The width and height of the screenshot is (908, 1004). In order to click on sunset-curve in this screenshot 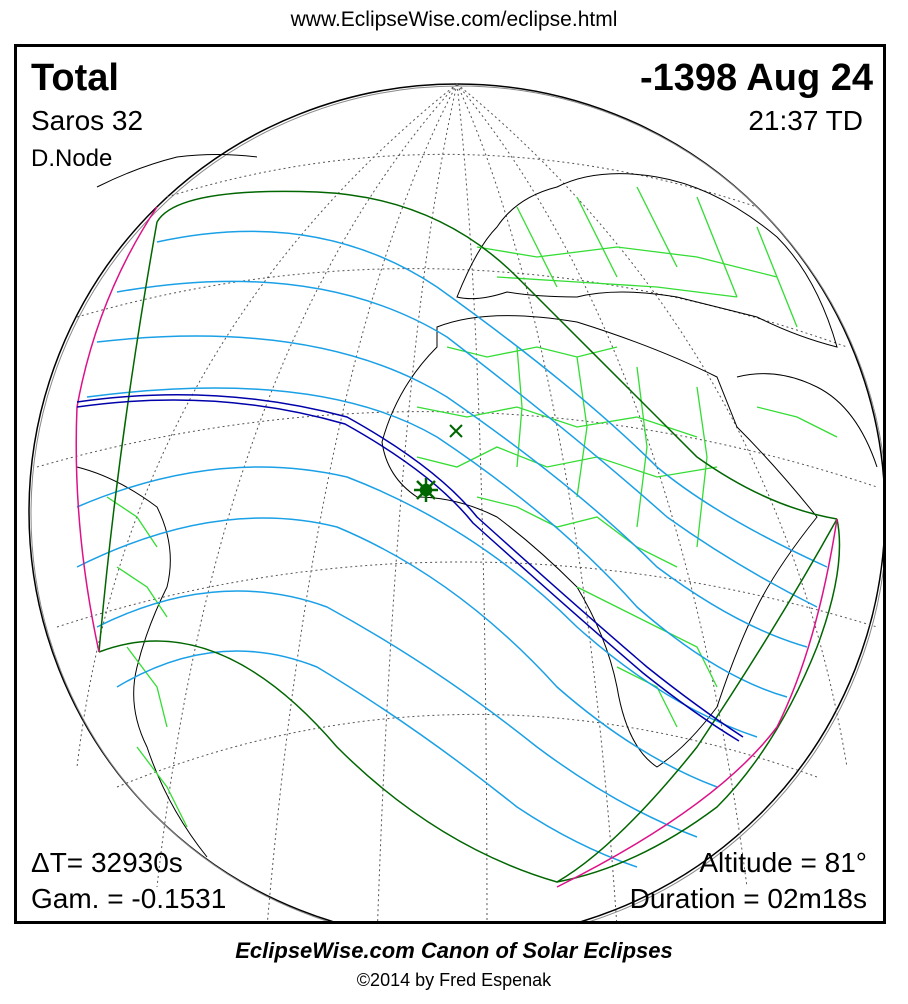, I will do `click(697, 703)`.